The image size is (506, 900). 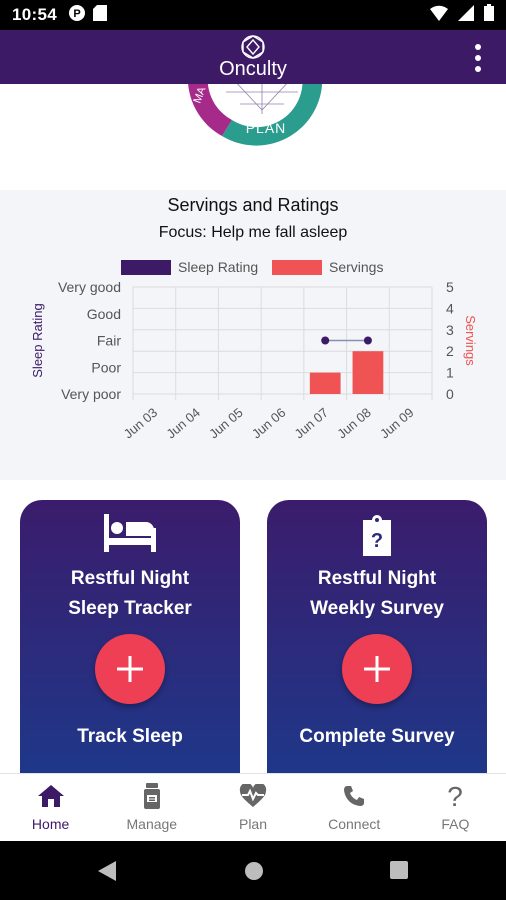 What do you see at coordinates (99, 15) in the screenshot?
I see `sd-card-icon` at bounding box center [99, 15].